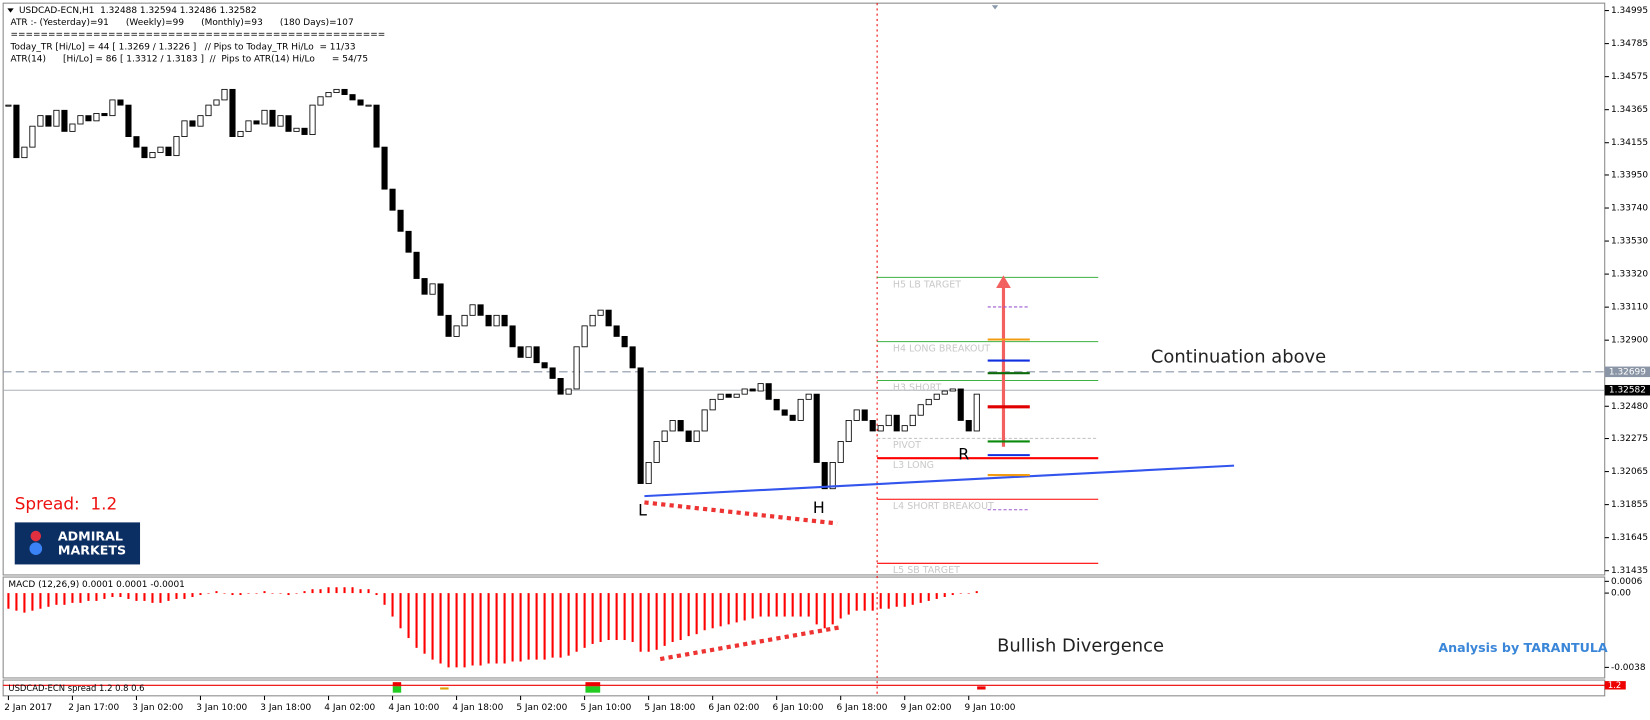 Image resolution: width=1650 pixels, height=720 pixels. Describe the element at coordinates (939, 481) in the screenshot. I see `neckline` at that location.